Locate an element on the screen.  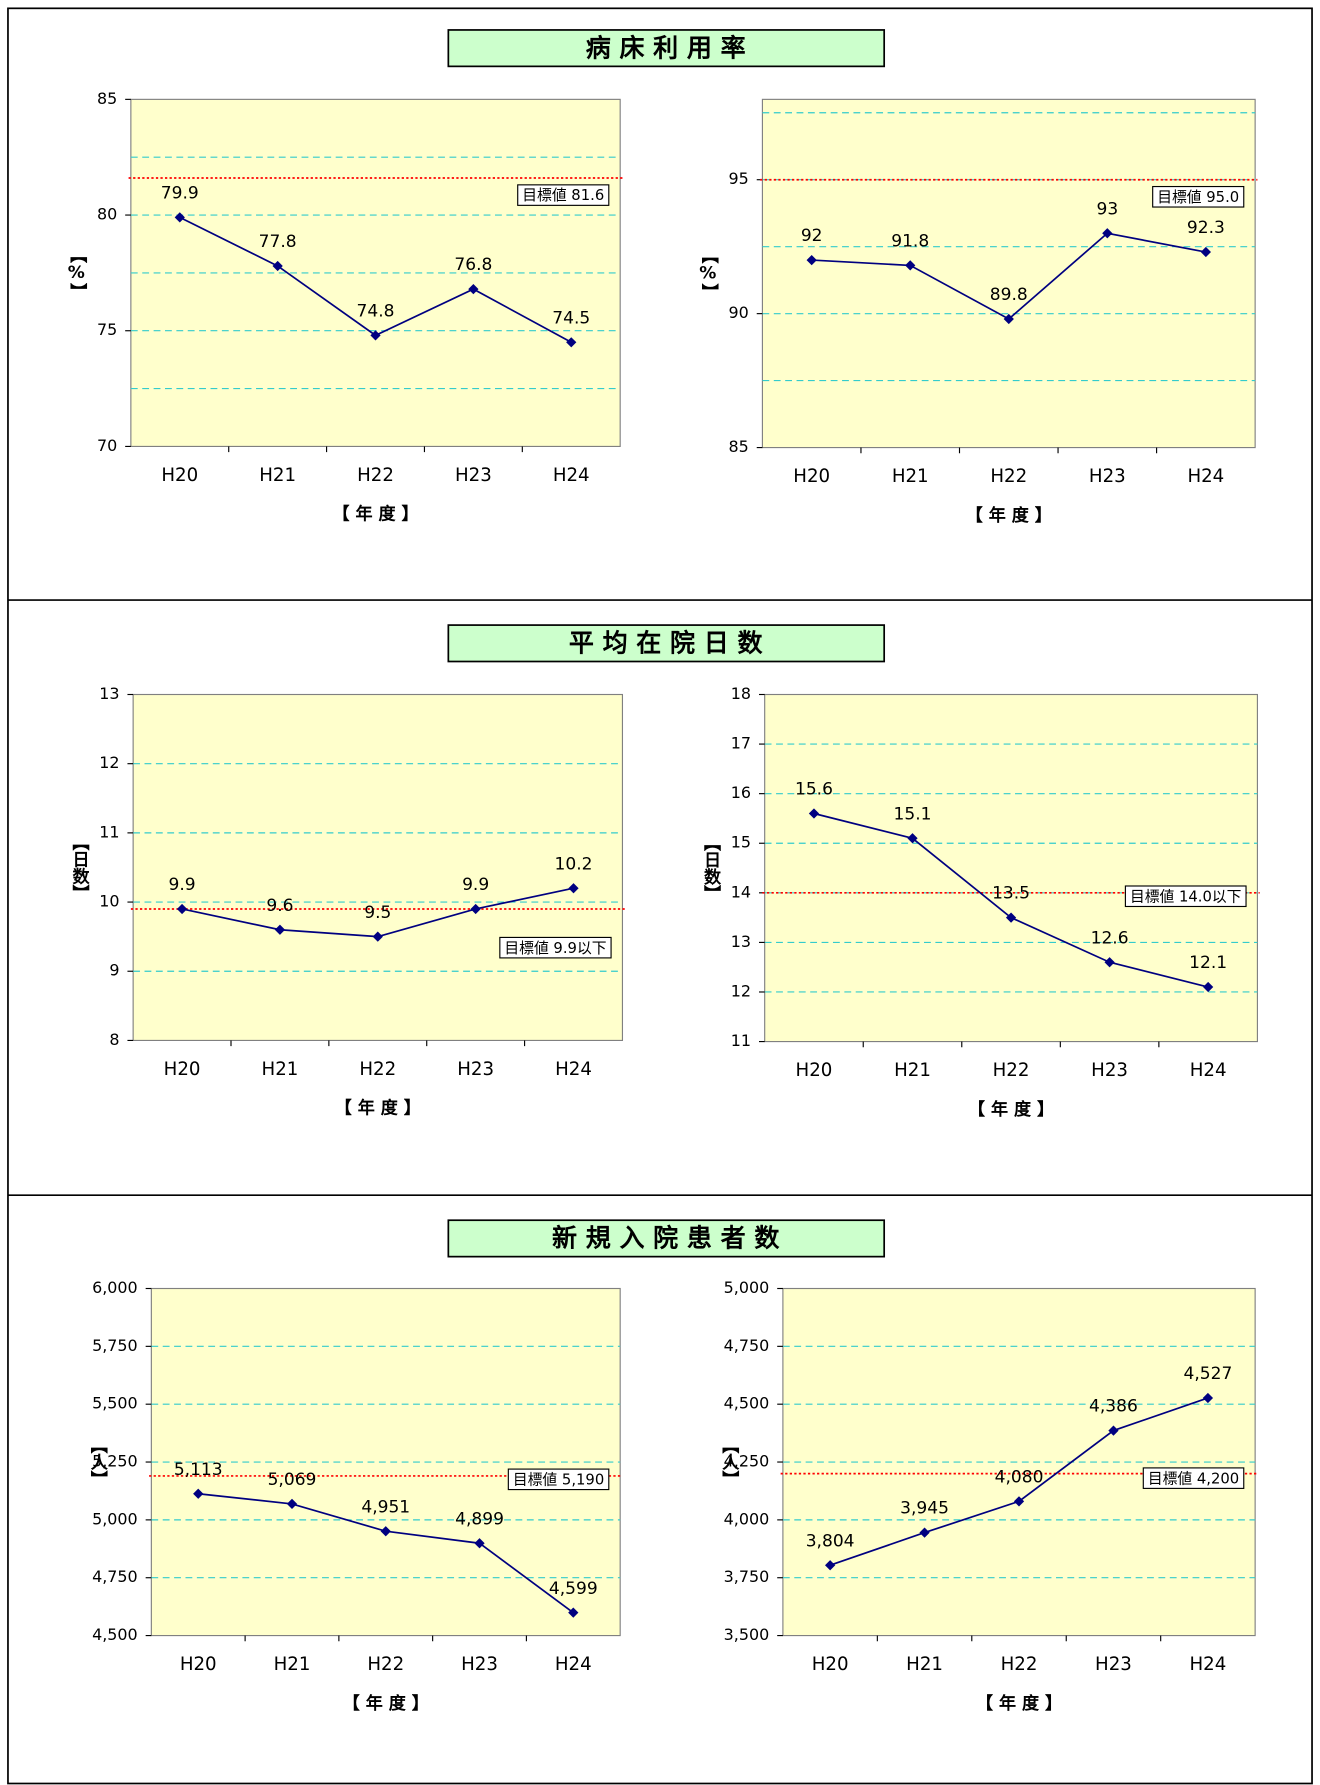
section-title: 新 規 入 院 患 者 数 is located at coordinates (666, 1238).